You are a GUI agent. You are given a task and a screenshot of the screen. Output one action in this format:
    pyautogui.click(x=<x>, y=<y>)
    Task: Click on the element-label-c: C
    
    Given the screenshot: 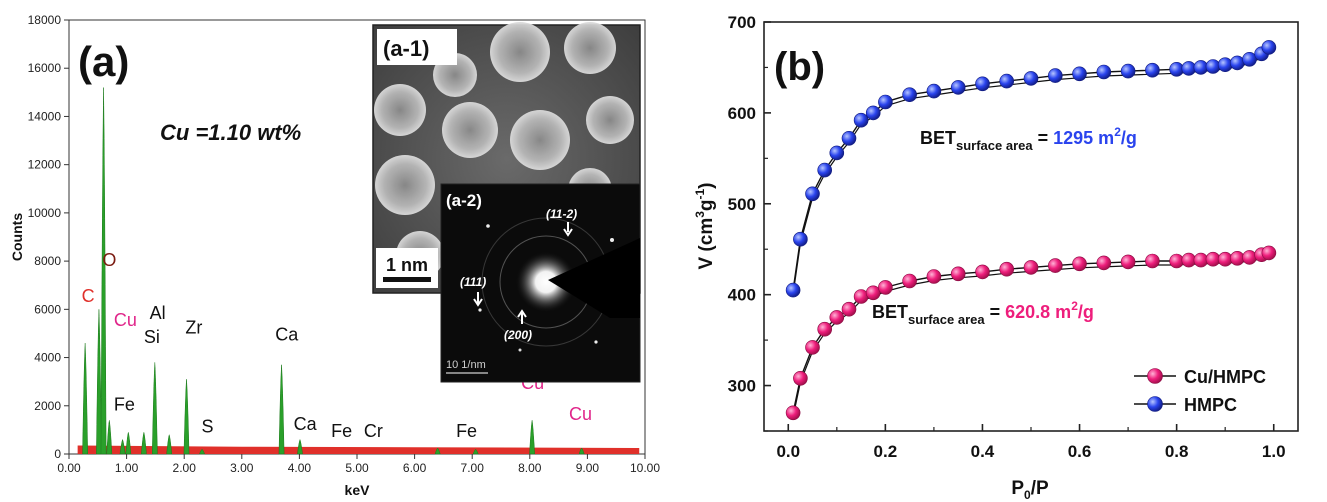 What is the action you would take?
    pyautogui.click(x=88, y=296)
    